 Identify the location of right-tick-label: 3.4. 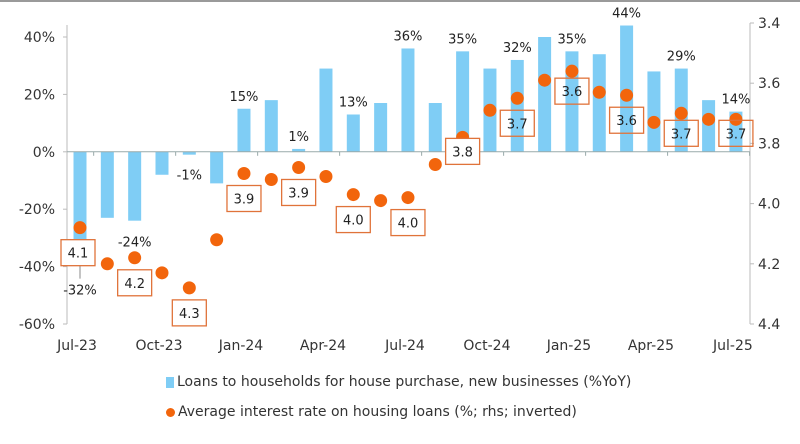
(769, 24).